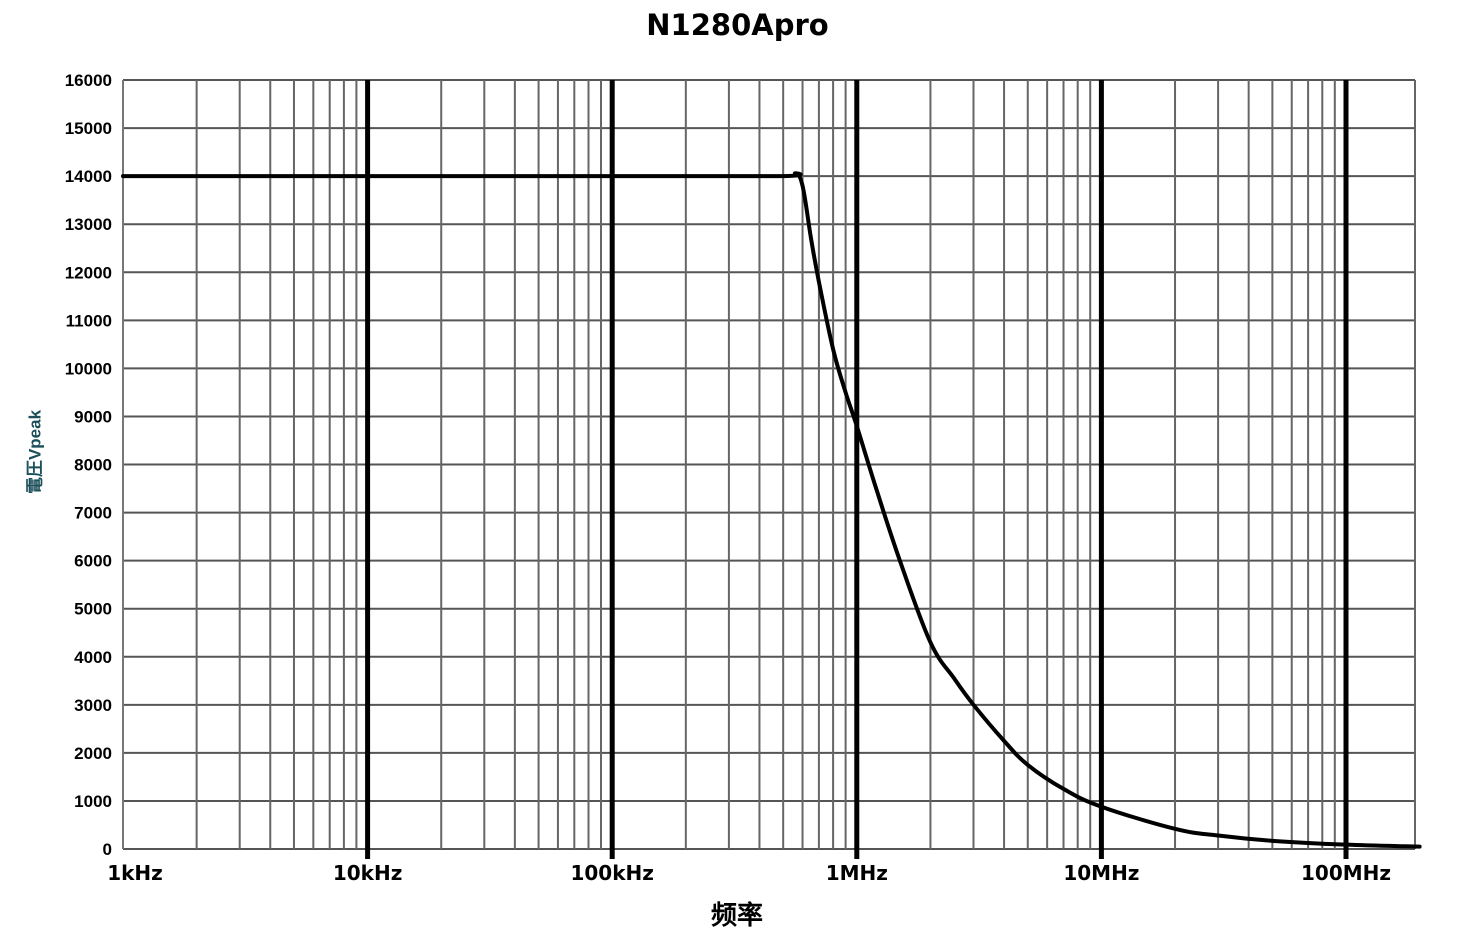 The width and height of the screenshot is (1475, 945). Describe the element at coordinates (737, 916) in the screenshot. I see `x-axis-label: 频率` at that location.